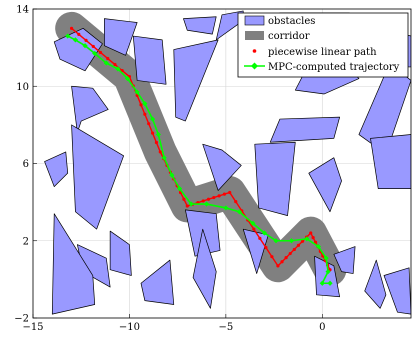  What do you see at coordinates (21, 319) in the screenshot?
I see `y-tick-label: −2` at bounding box center [21, 319].